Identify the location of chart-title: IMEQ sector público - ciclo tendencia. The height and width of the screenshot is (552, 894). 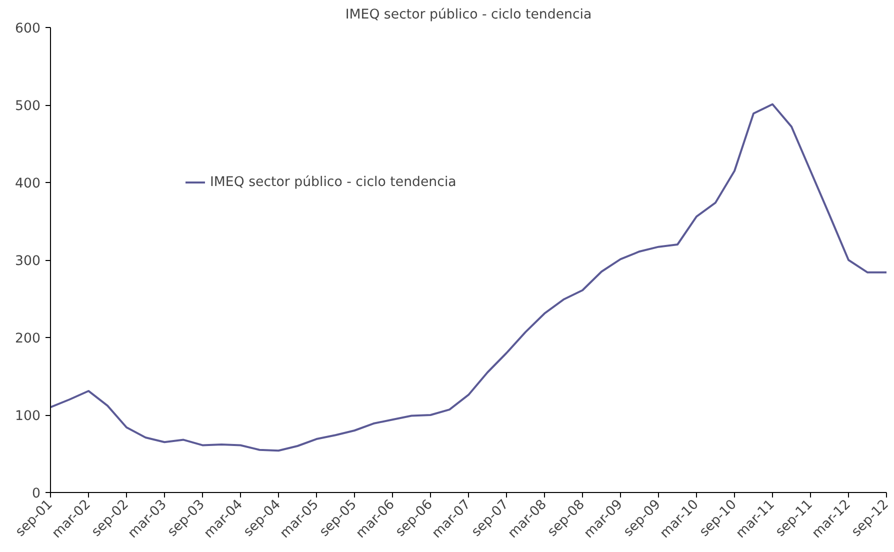
(468, 15).